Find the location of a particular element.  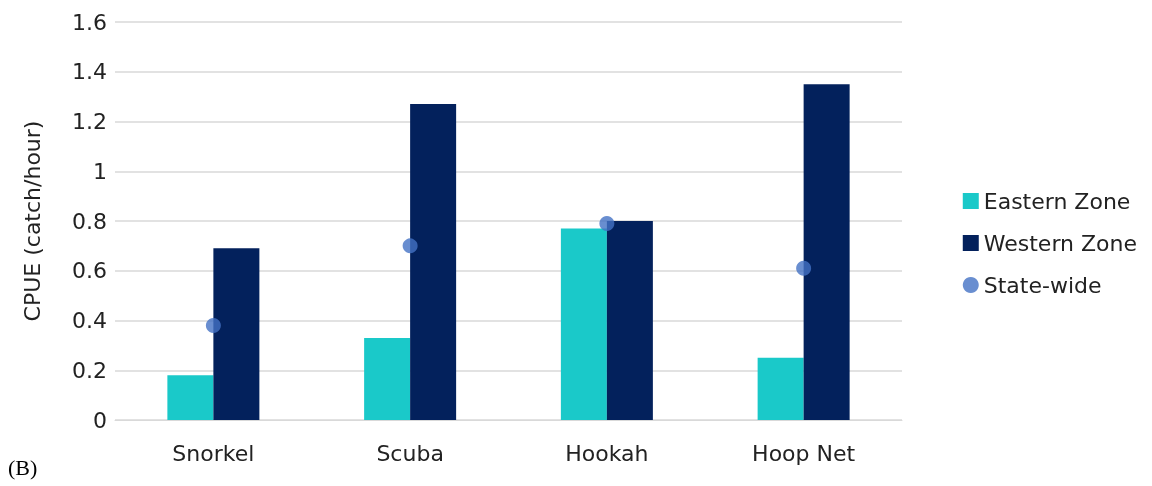

x-tick-label: Hoop Net is located at coordinates (804, 453).